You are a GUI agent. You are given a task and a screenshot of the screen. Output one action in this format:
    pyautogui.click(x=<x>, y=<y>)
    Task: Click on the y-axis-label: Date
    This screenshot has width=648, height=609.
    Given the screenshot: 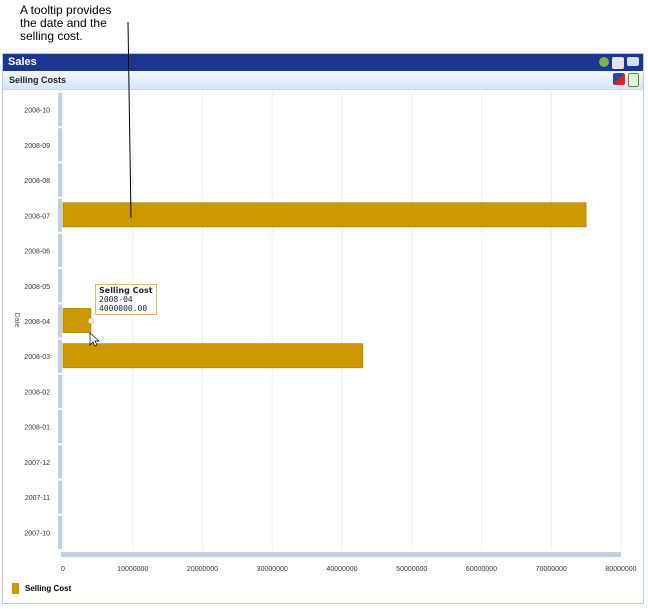 What is the action you would take?
    pyautogui.click(x=16, y=320)
    